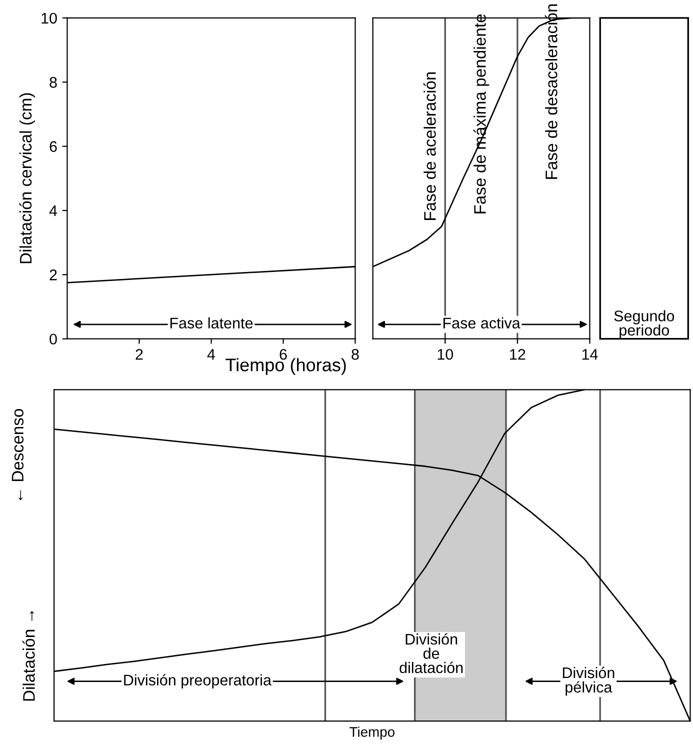 This screenshot has height=748, width=693. I want to click on y-tick-label: 8, so click(53, 82).